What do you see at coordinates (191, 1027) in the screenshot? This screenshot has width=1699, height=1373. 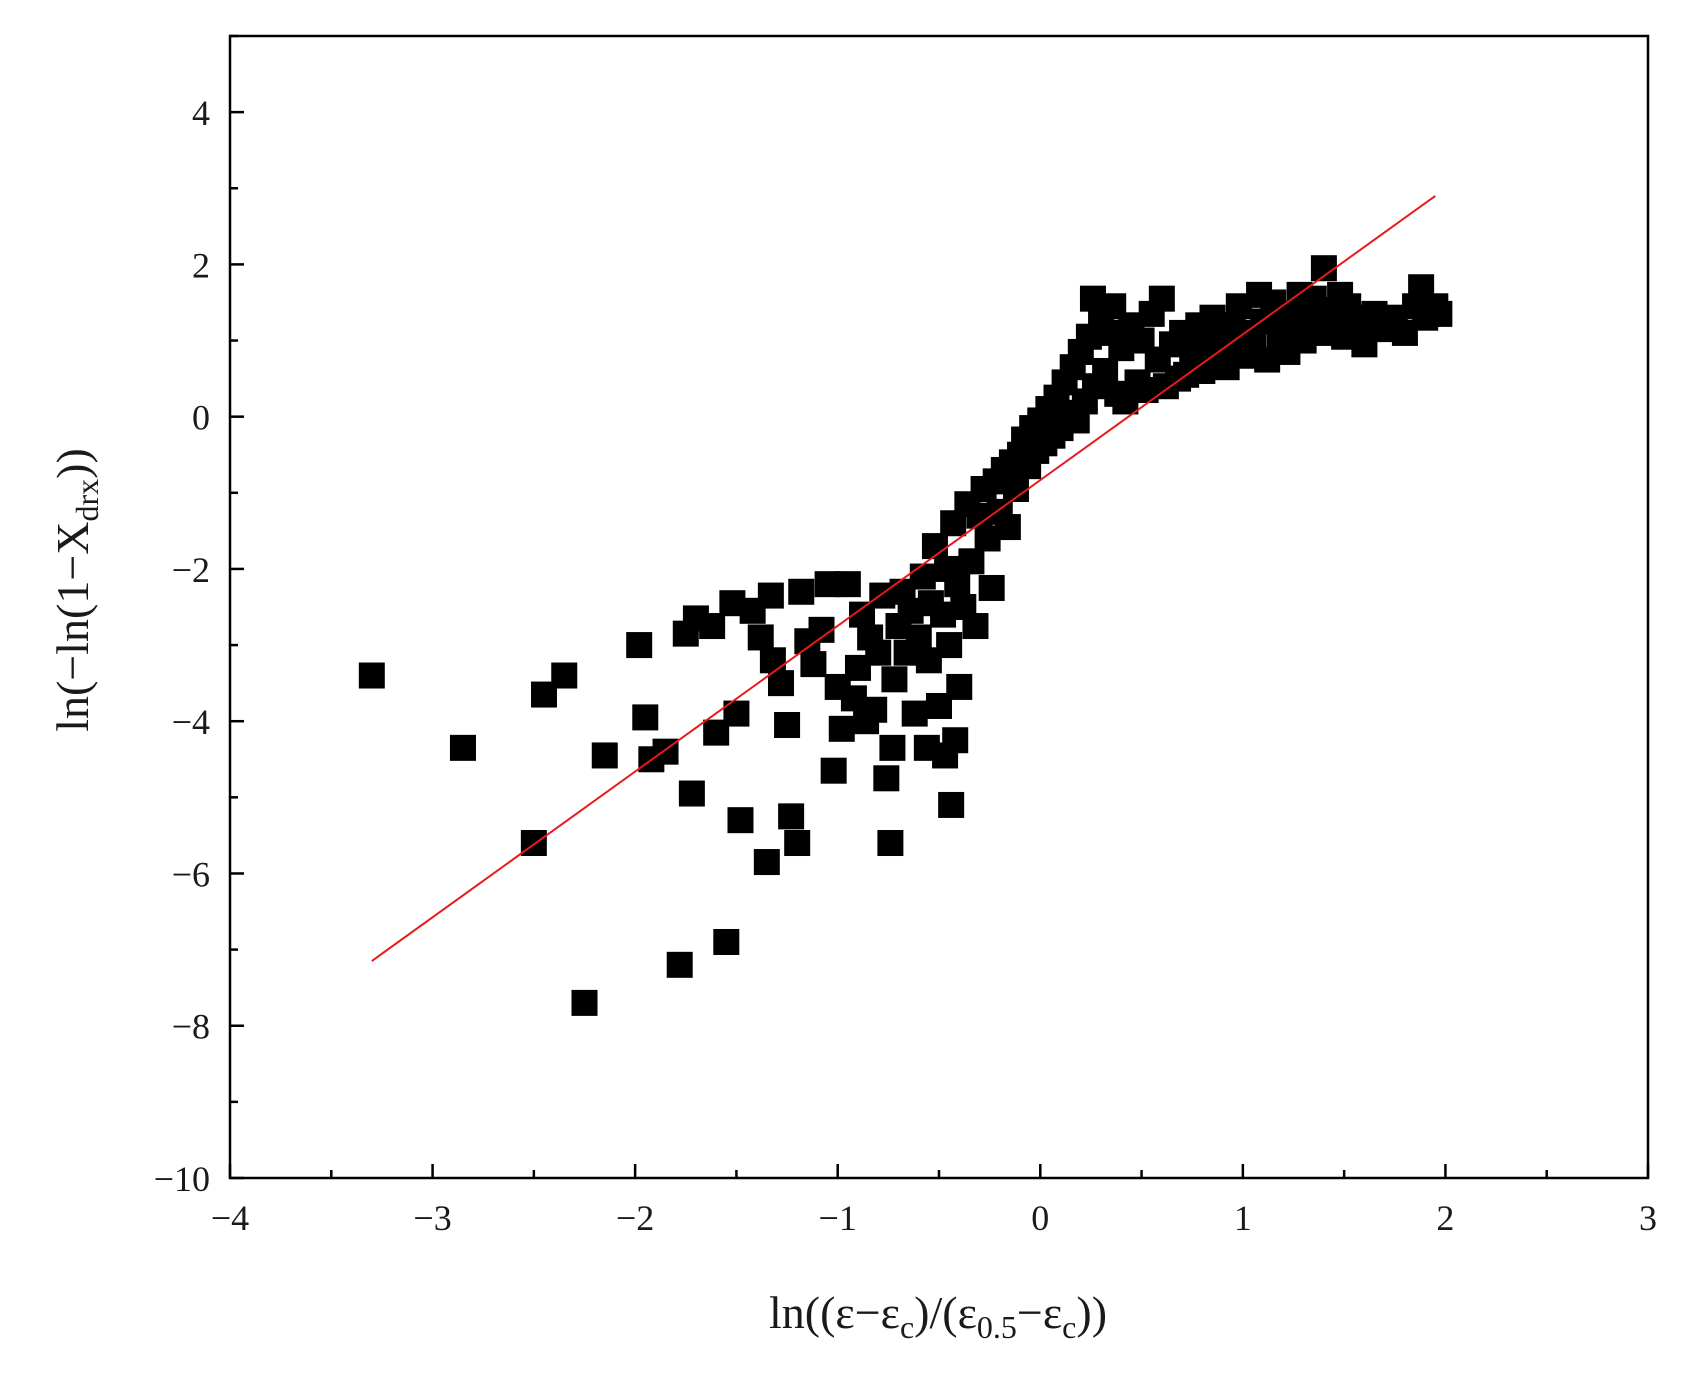 I see `y-tick-label: −8` at bounding box center [191, 1027].